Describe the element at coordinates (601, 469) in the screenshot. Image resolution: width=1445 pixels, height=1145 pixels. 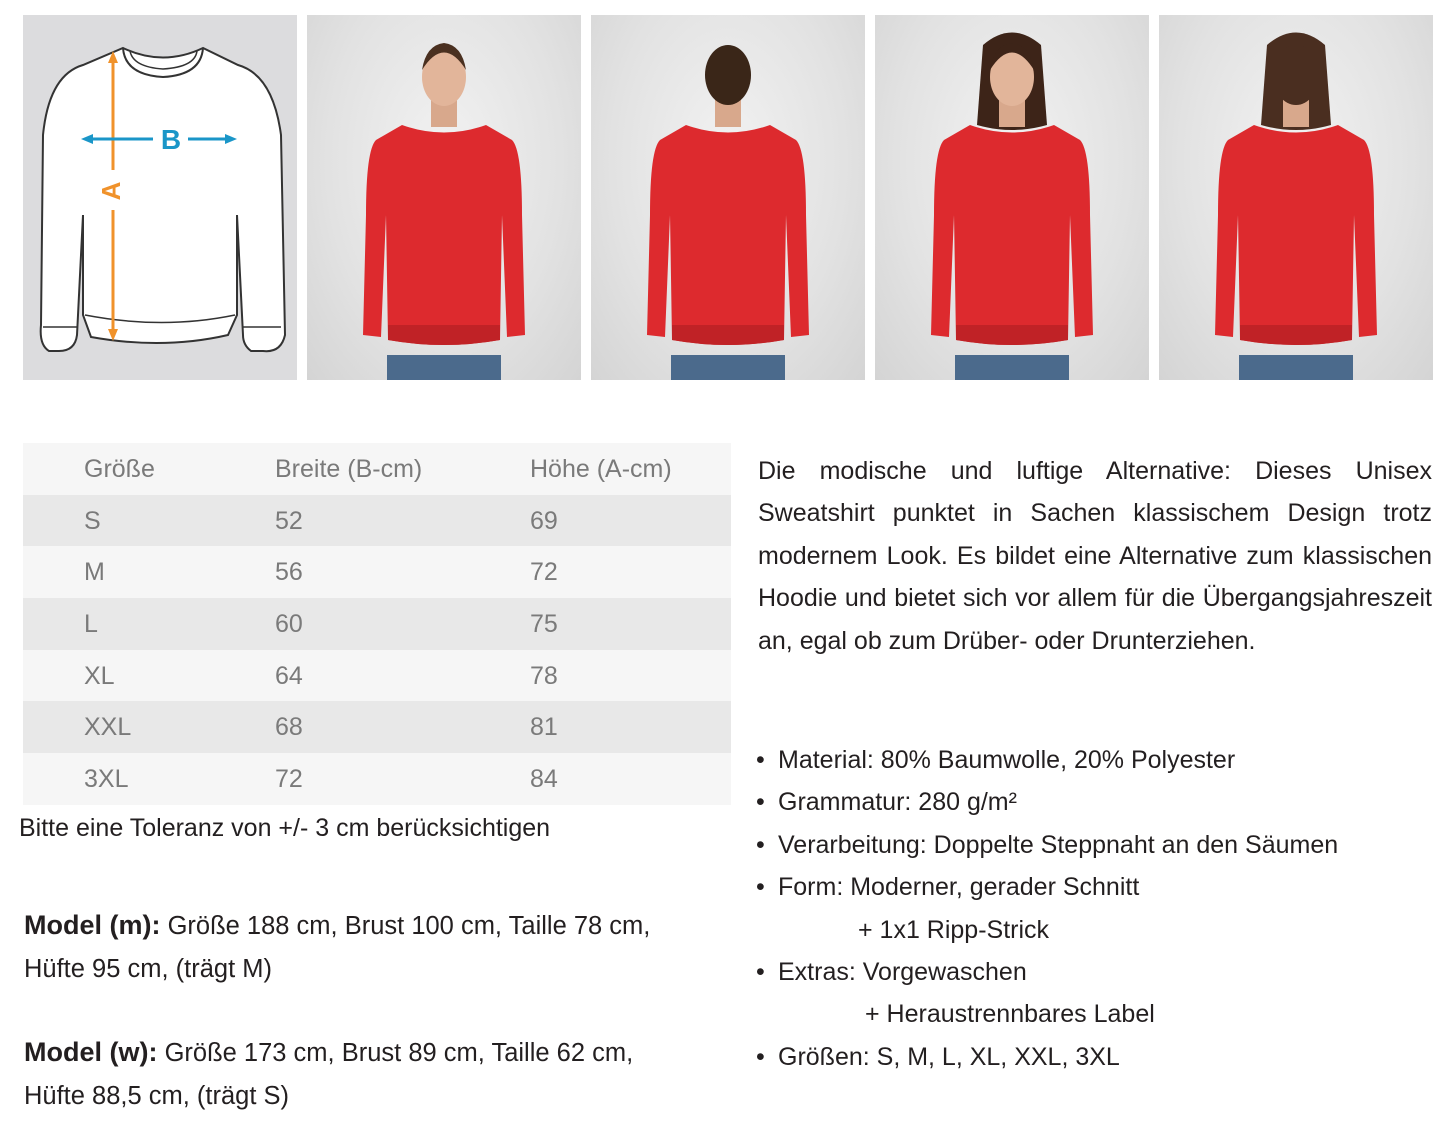
I see `header-height: Höhe (A-cm)` at that location.